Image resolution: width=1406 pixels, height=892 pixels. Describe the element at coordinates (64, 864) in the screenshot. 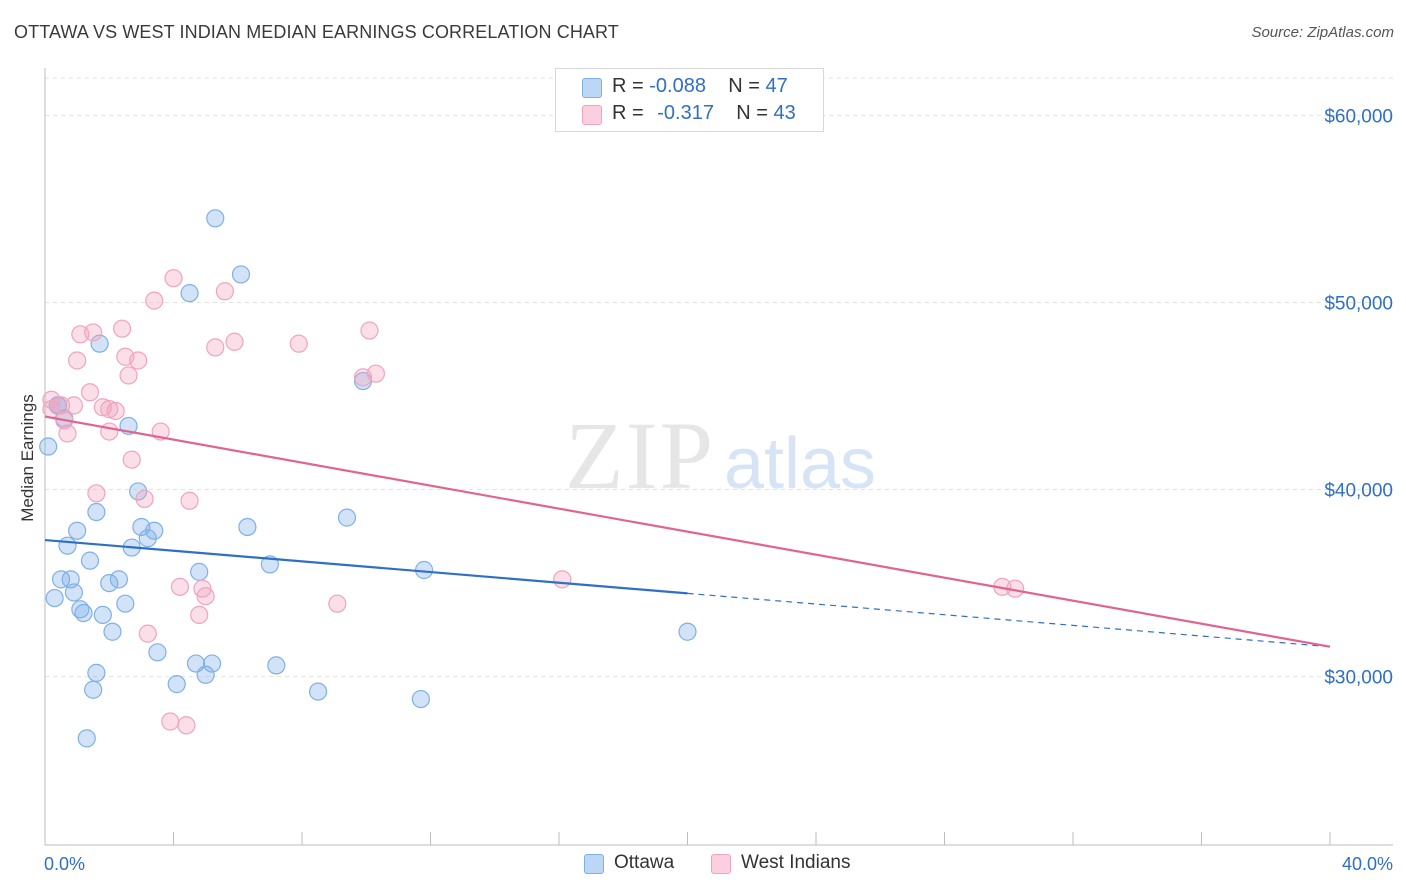

I see `x-tick-label-left: 0.0%` at that location.